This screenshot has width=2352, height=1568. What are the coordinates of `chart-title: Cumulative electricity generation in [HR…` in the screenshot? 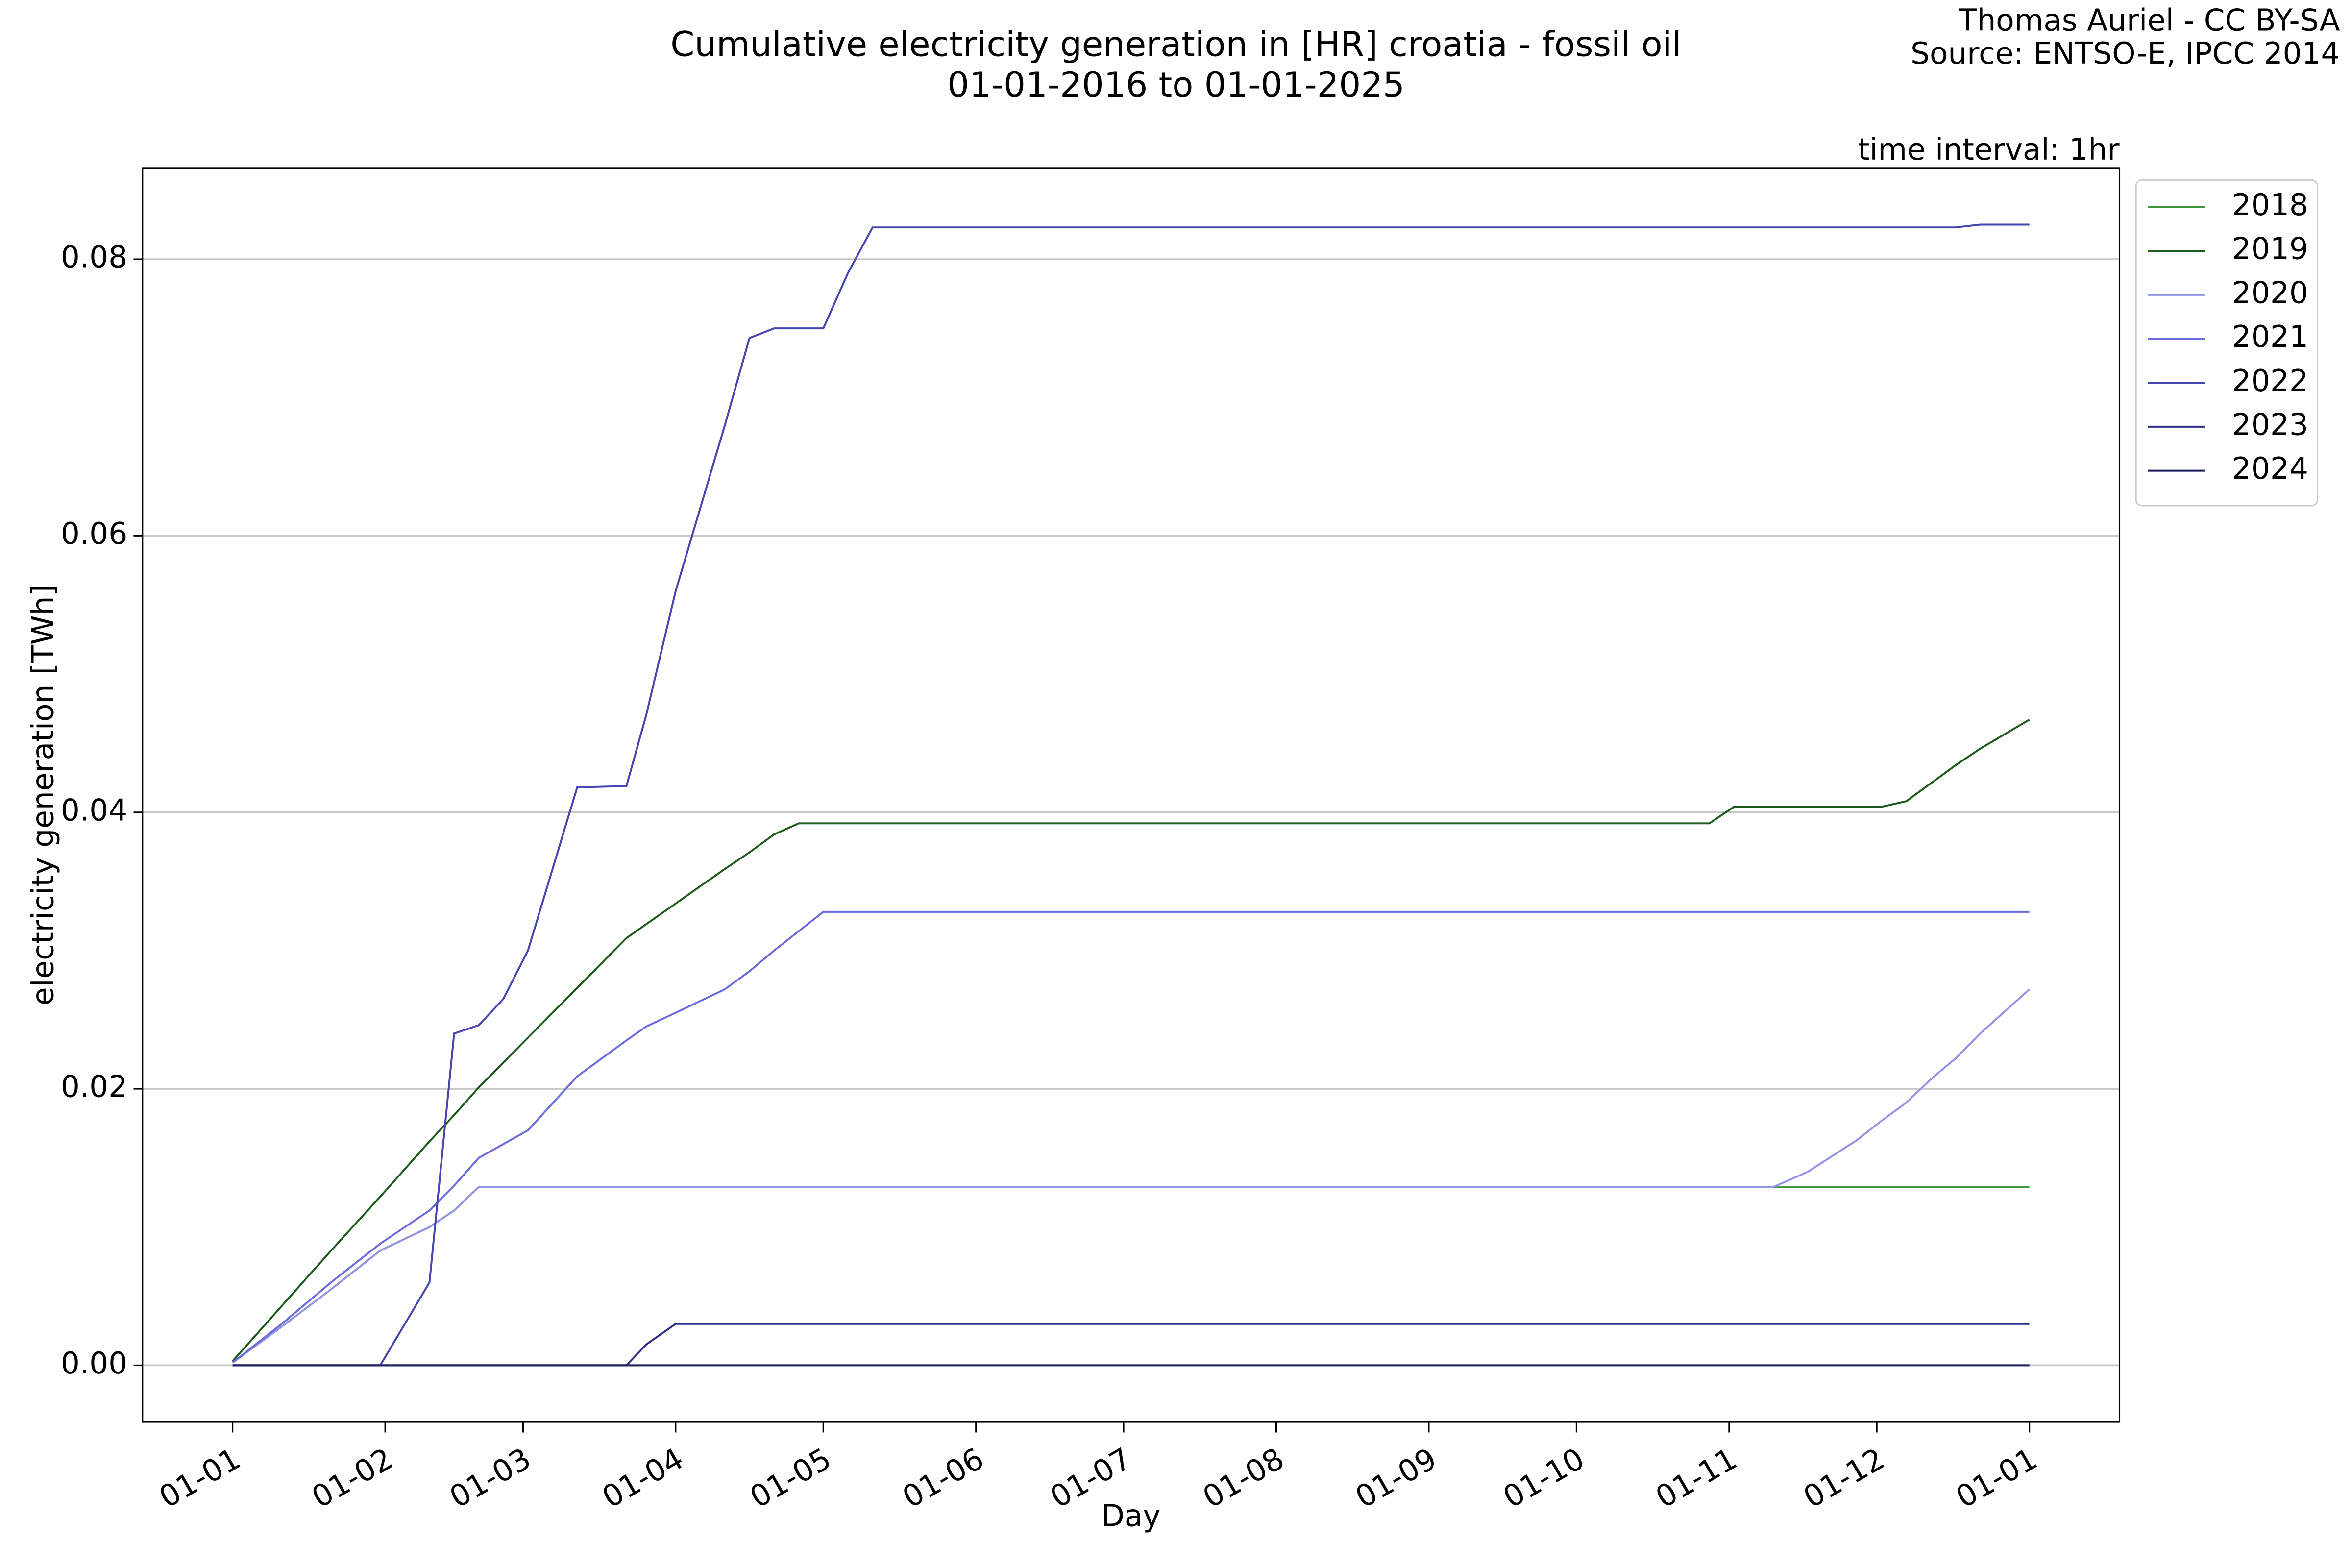 It's located at (1175, 44).